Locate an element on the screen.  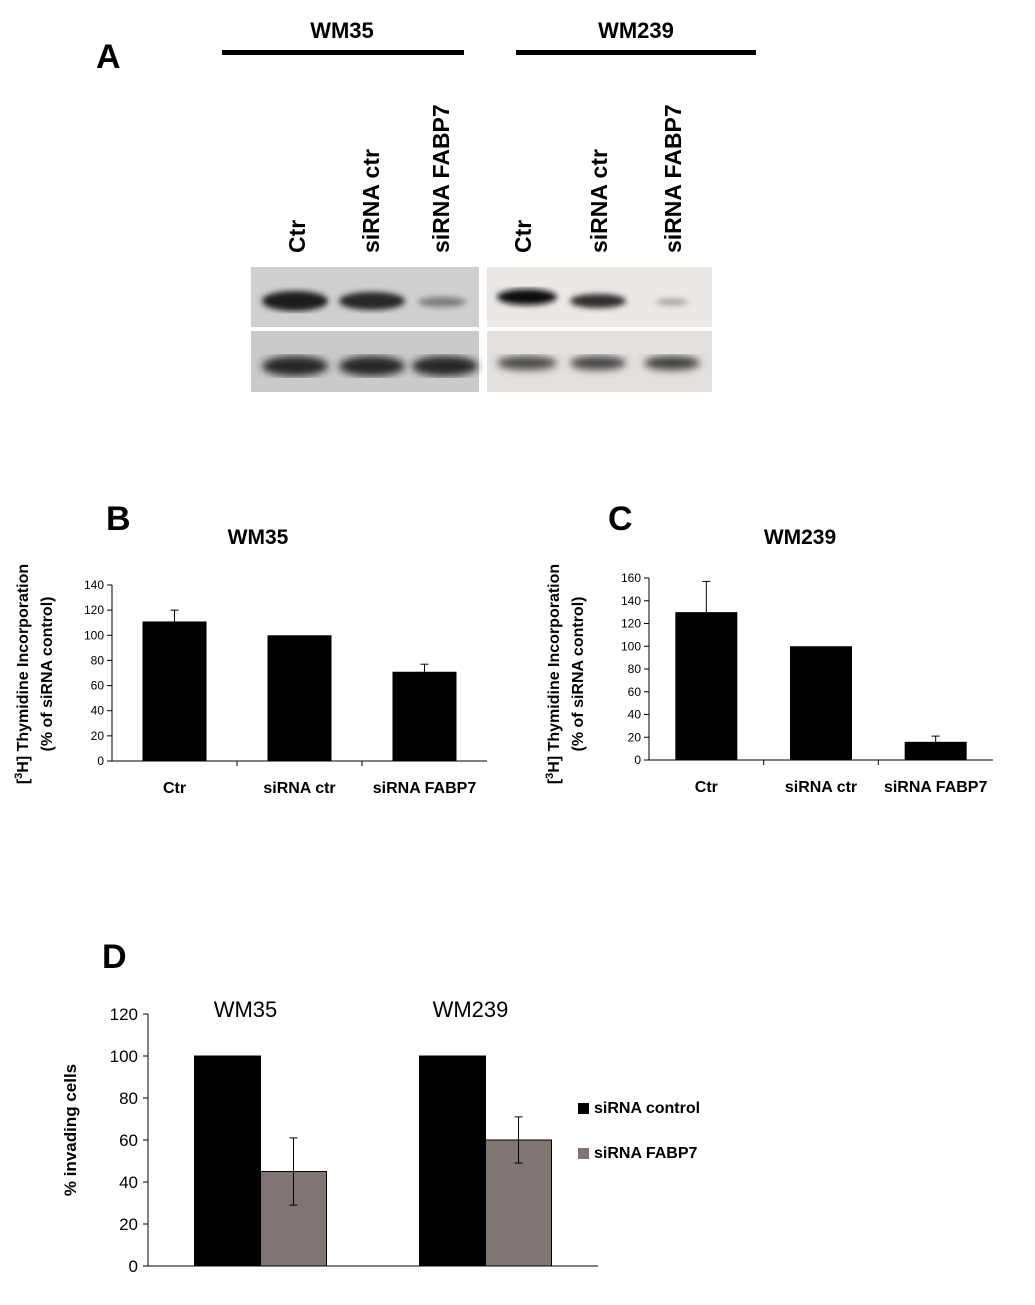
band-wm35-ctr-top is located at coordinates (295, 301).